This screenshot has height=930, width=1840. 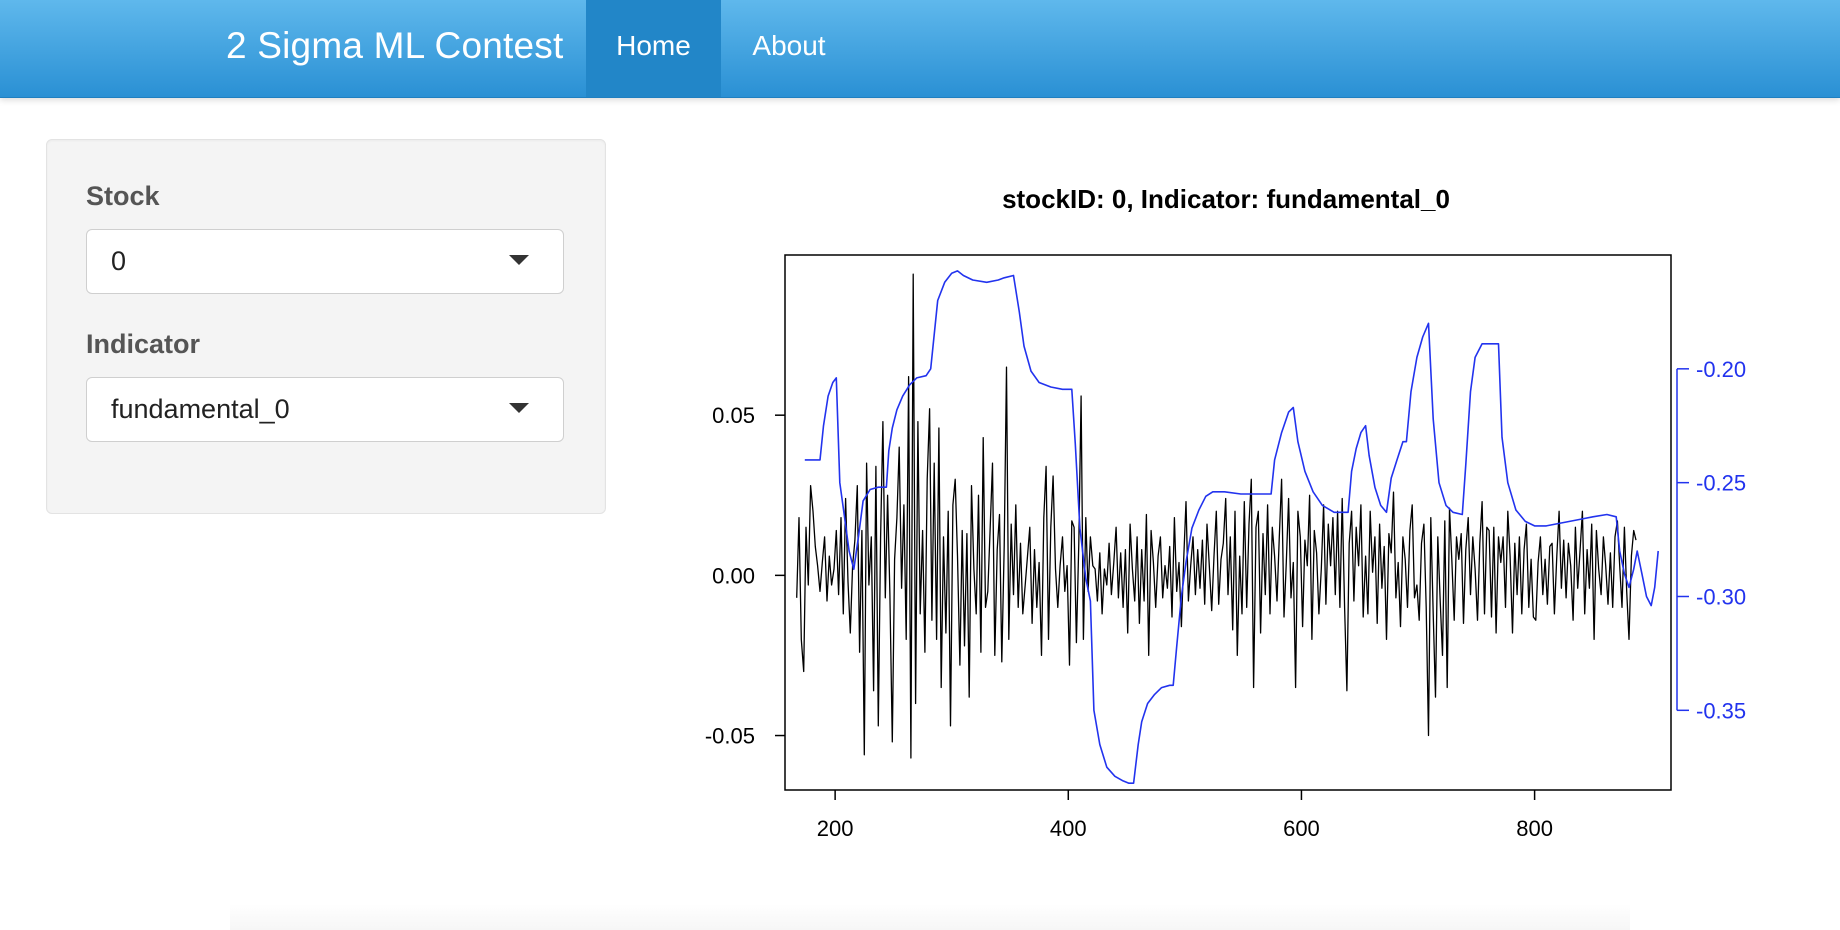 What do you see at coordinates (1534, 828) in the screenshot?
I see `x-tick-label: 800` at bounding box center [1534, 828].